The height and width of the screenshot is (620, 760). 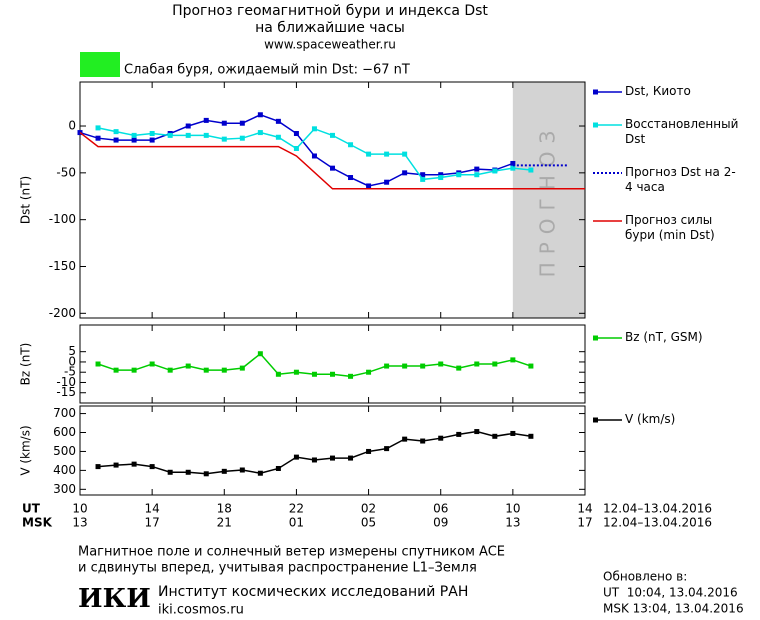 I want to click on y-tick-label: 400, so click(x=64, y=470).